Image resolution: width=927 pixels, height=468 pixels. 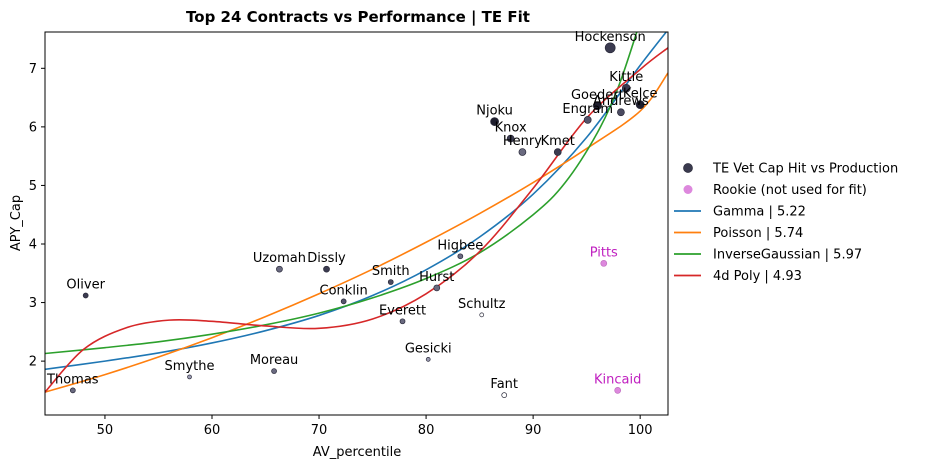 I want to click on y-tick-label: 4, so click(x=33, y=244).